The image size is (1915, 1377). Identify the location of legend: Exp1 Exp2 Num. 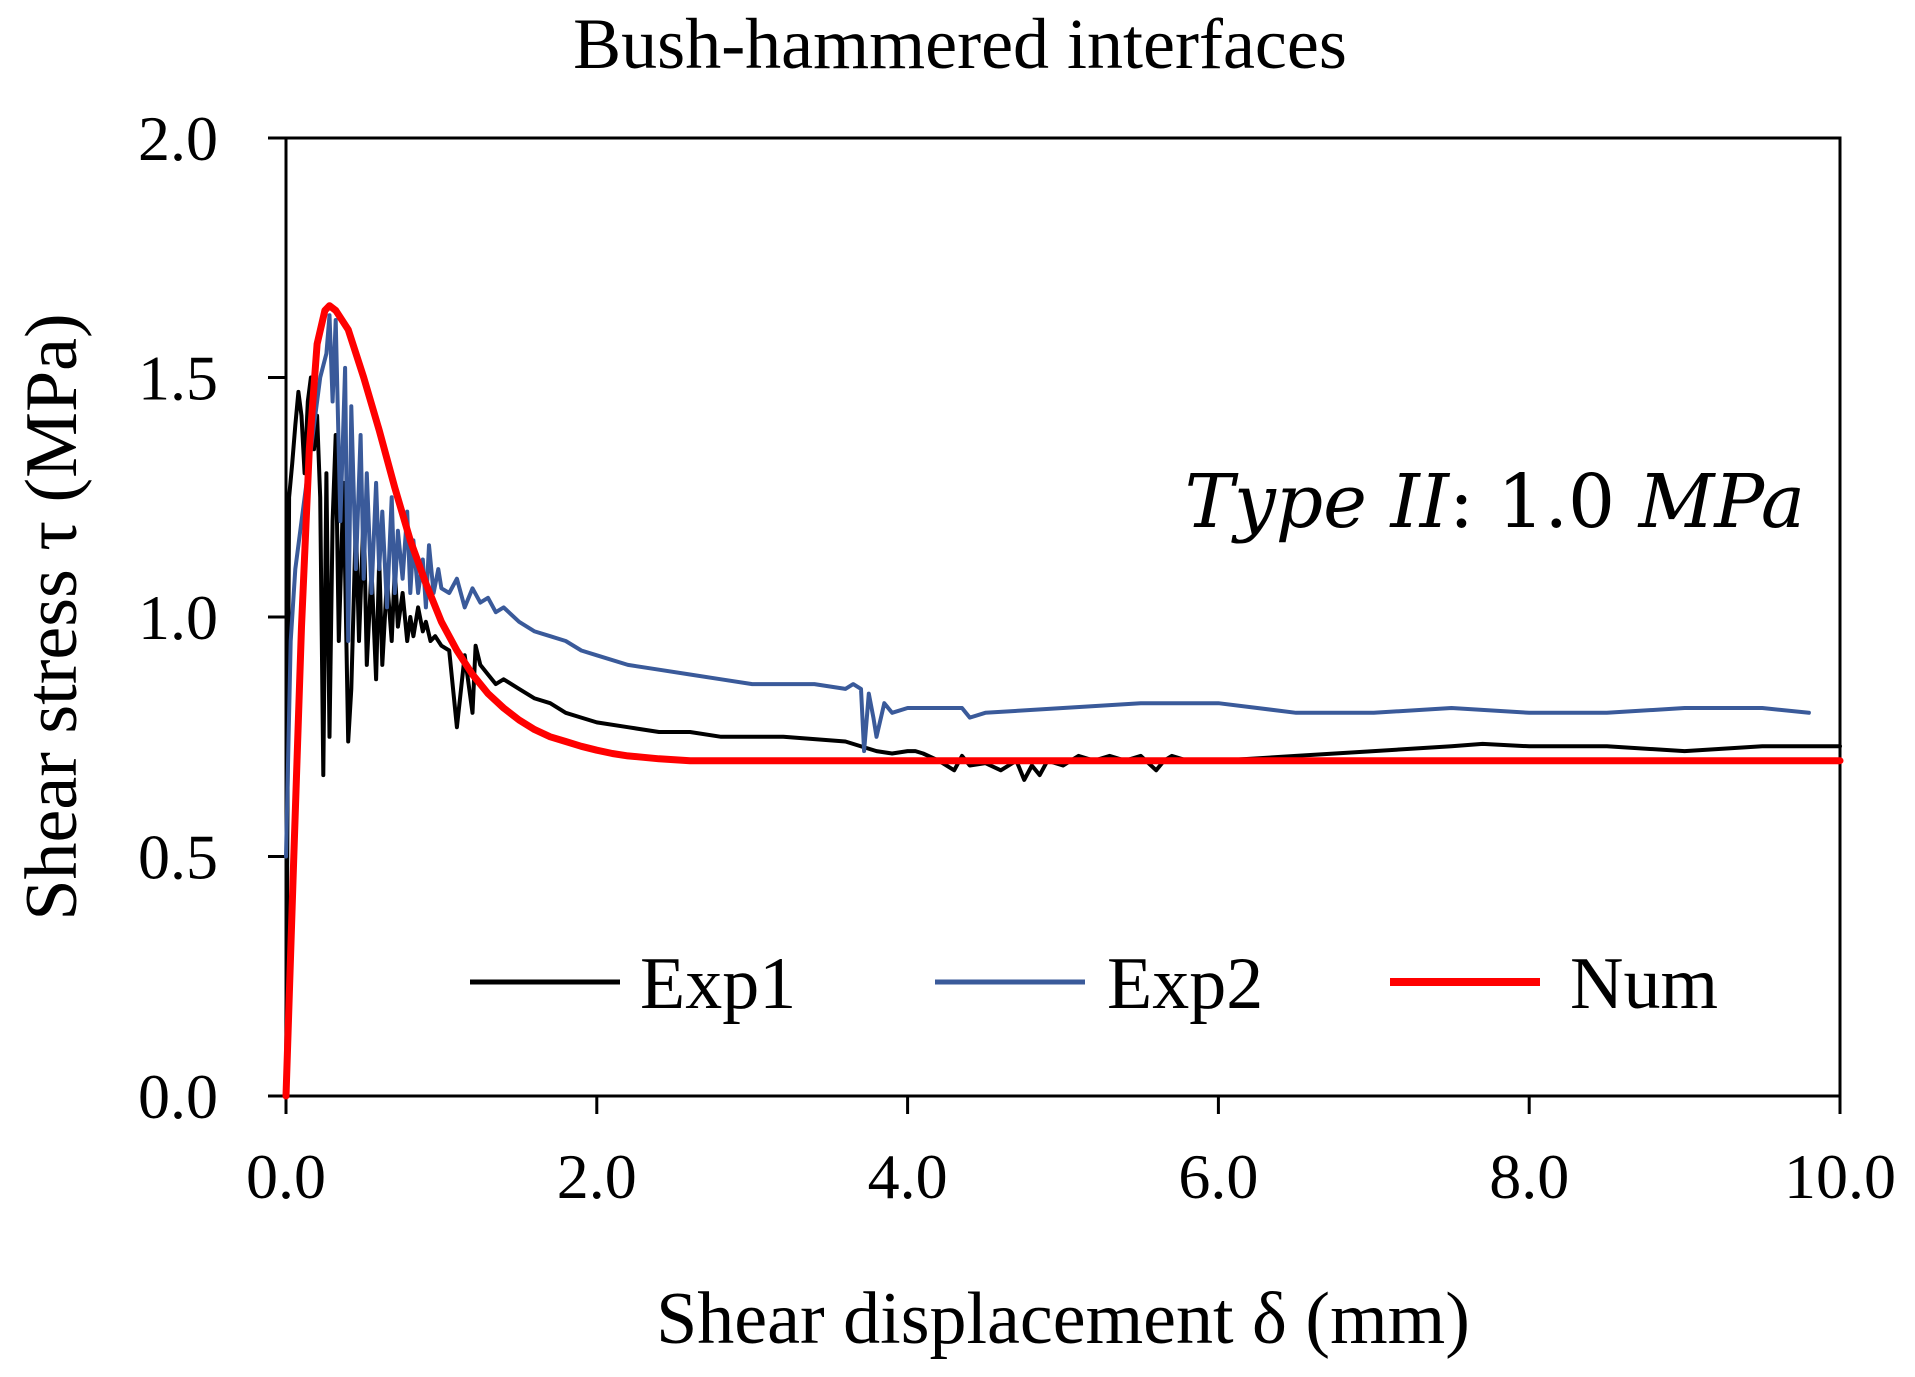
(1094, 984).